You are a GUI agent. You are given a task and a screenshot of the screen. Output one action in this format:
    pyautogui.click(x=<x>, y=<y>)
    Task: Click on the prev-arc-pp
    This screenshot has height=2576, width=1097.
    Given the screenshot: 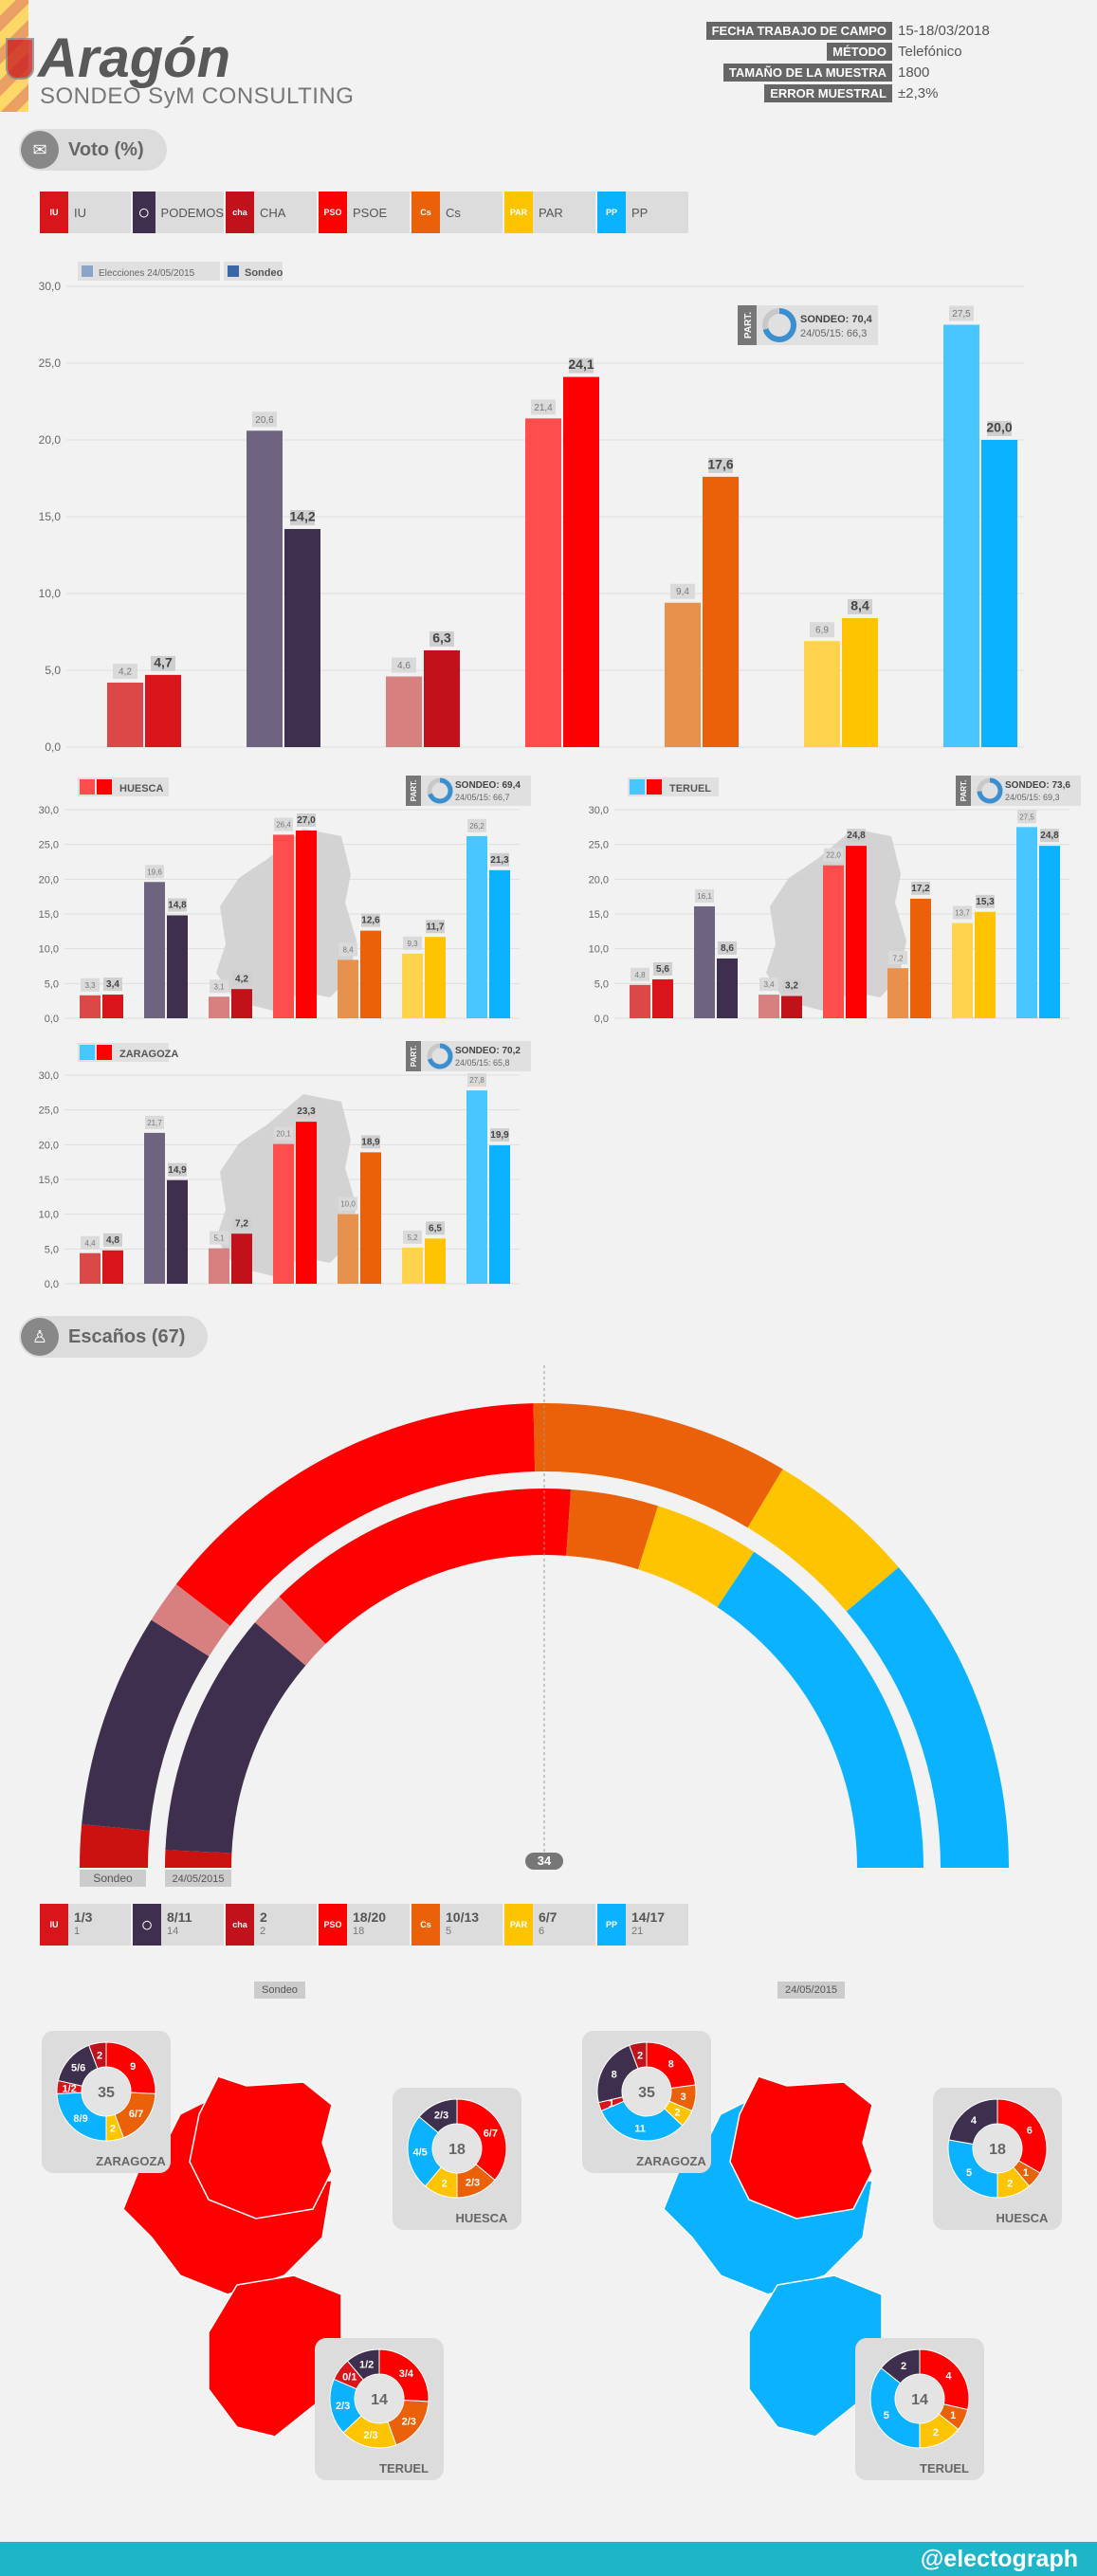 What is the action you would take?
    pyautogui.click(x=820, y=1709)
    